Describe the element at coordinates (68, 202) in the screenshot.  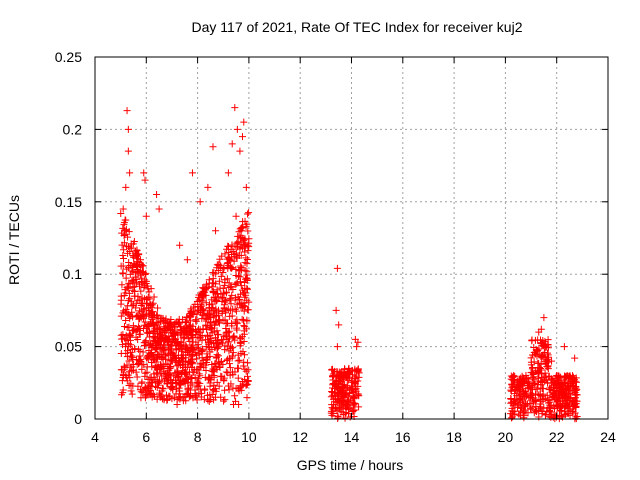
I see `y-tick-label: 0.15` at that location.